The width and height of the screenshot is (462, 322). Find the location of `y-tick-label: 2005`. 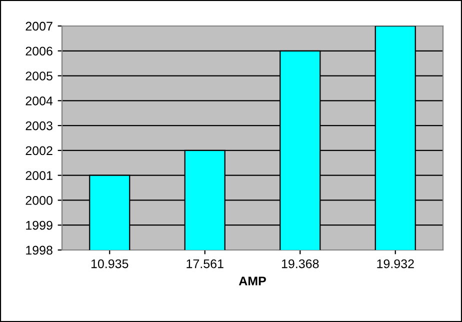

y-tick-label: 2005 is located at coordinates (39, 76).